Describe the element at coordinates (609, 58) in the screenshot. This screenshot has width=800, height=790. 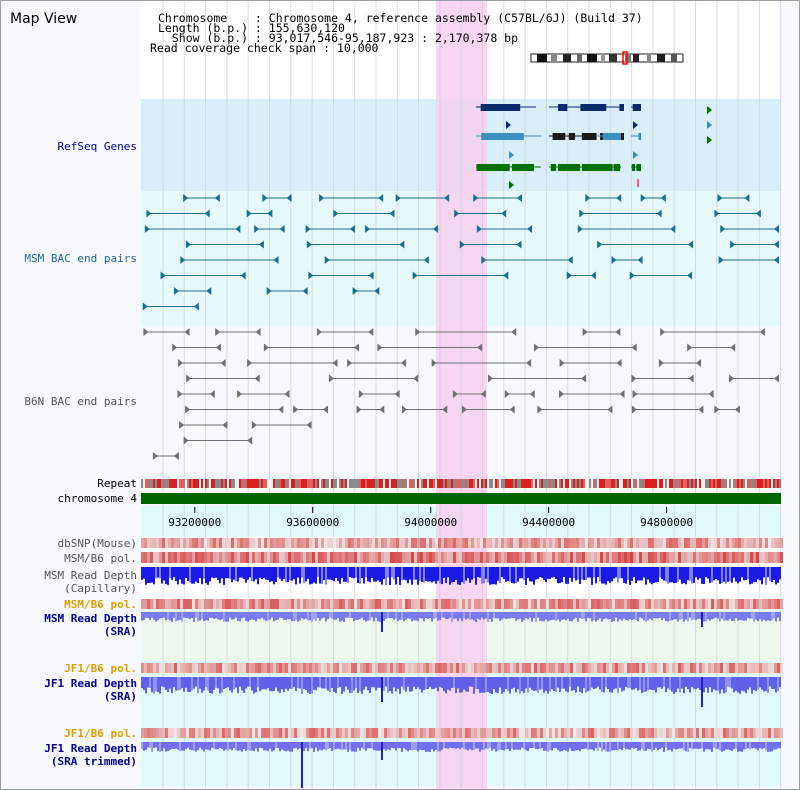
I see `chromosome-ideogram` at that location.